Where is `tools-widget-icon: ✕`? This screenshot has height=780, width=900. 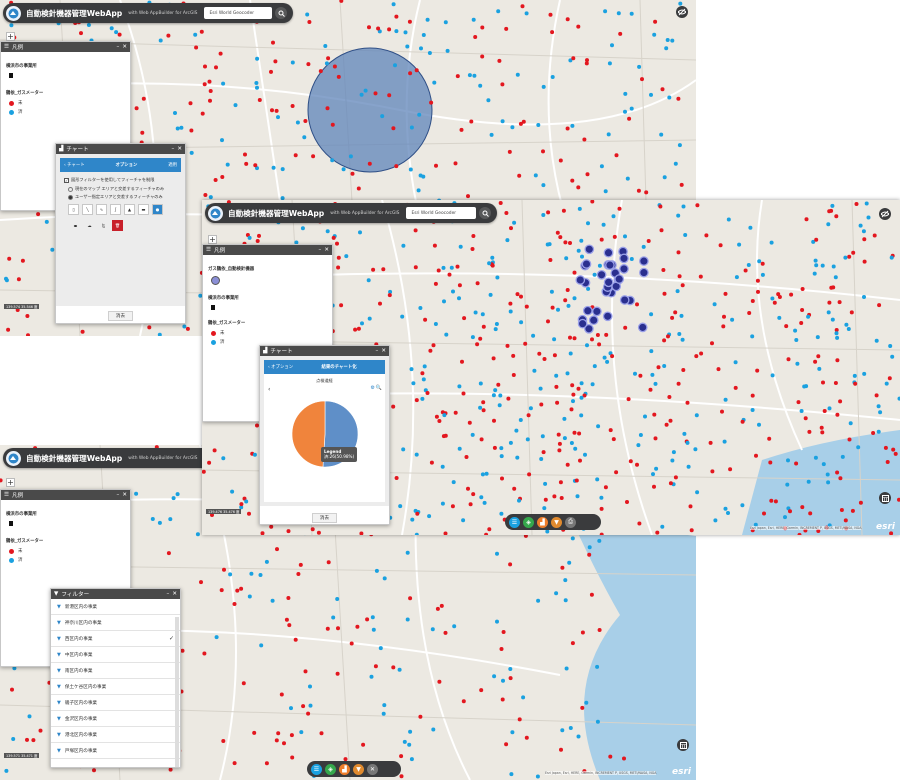 tools-widget-icon: ✕ is located at coordinates (372, 769).